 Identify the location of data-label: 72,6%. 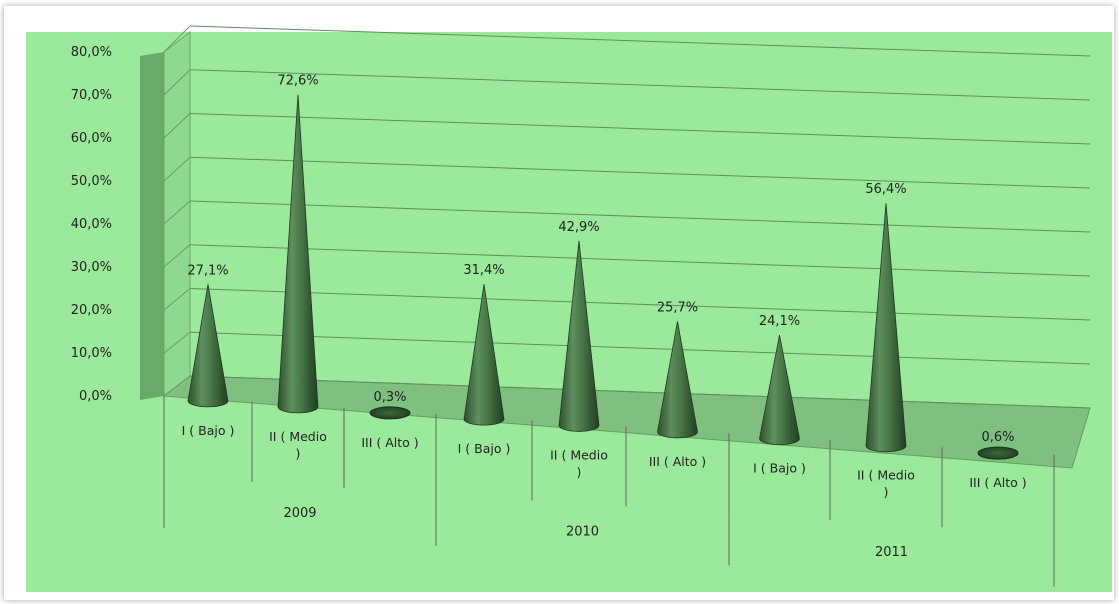
(297, 81).